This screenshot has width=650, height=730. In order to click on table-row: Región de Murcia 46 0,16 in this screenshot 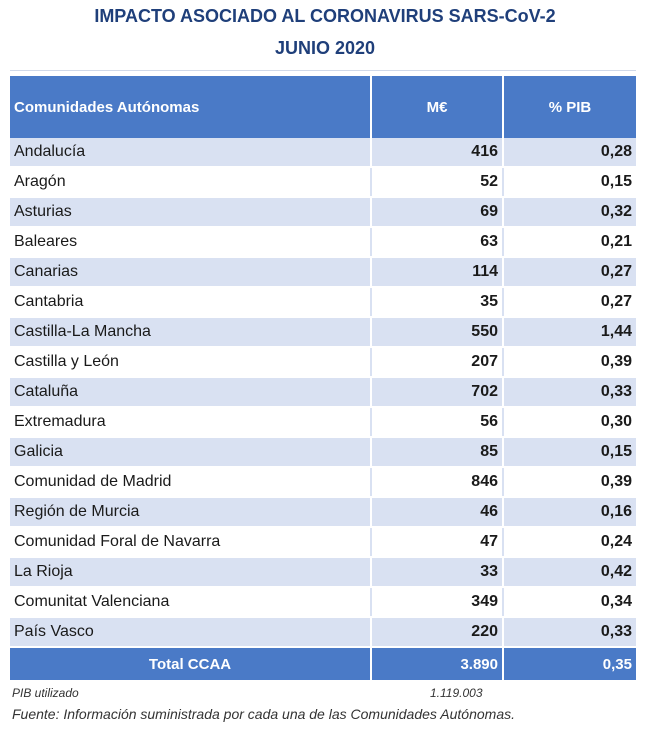, I will do `click(323, 512)`.